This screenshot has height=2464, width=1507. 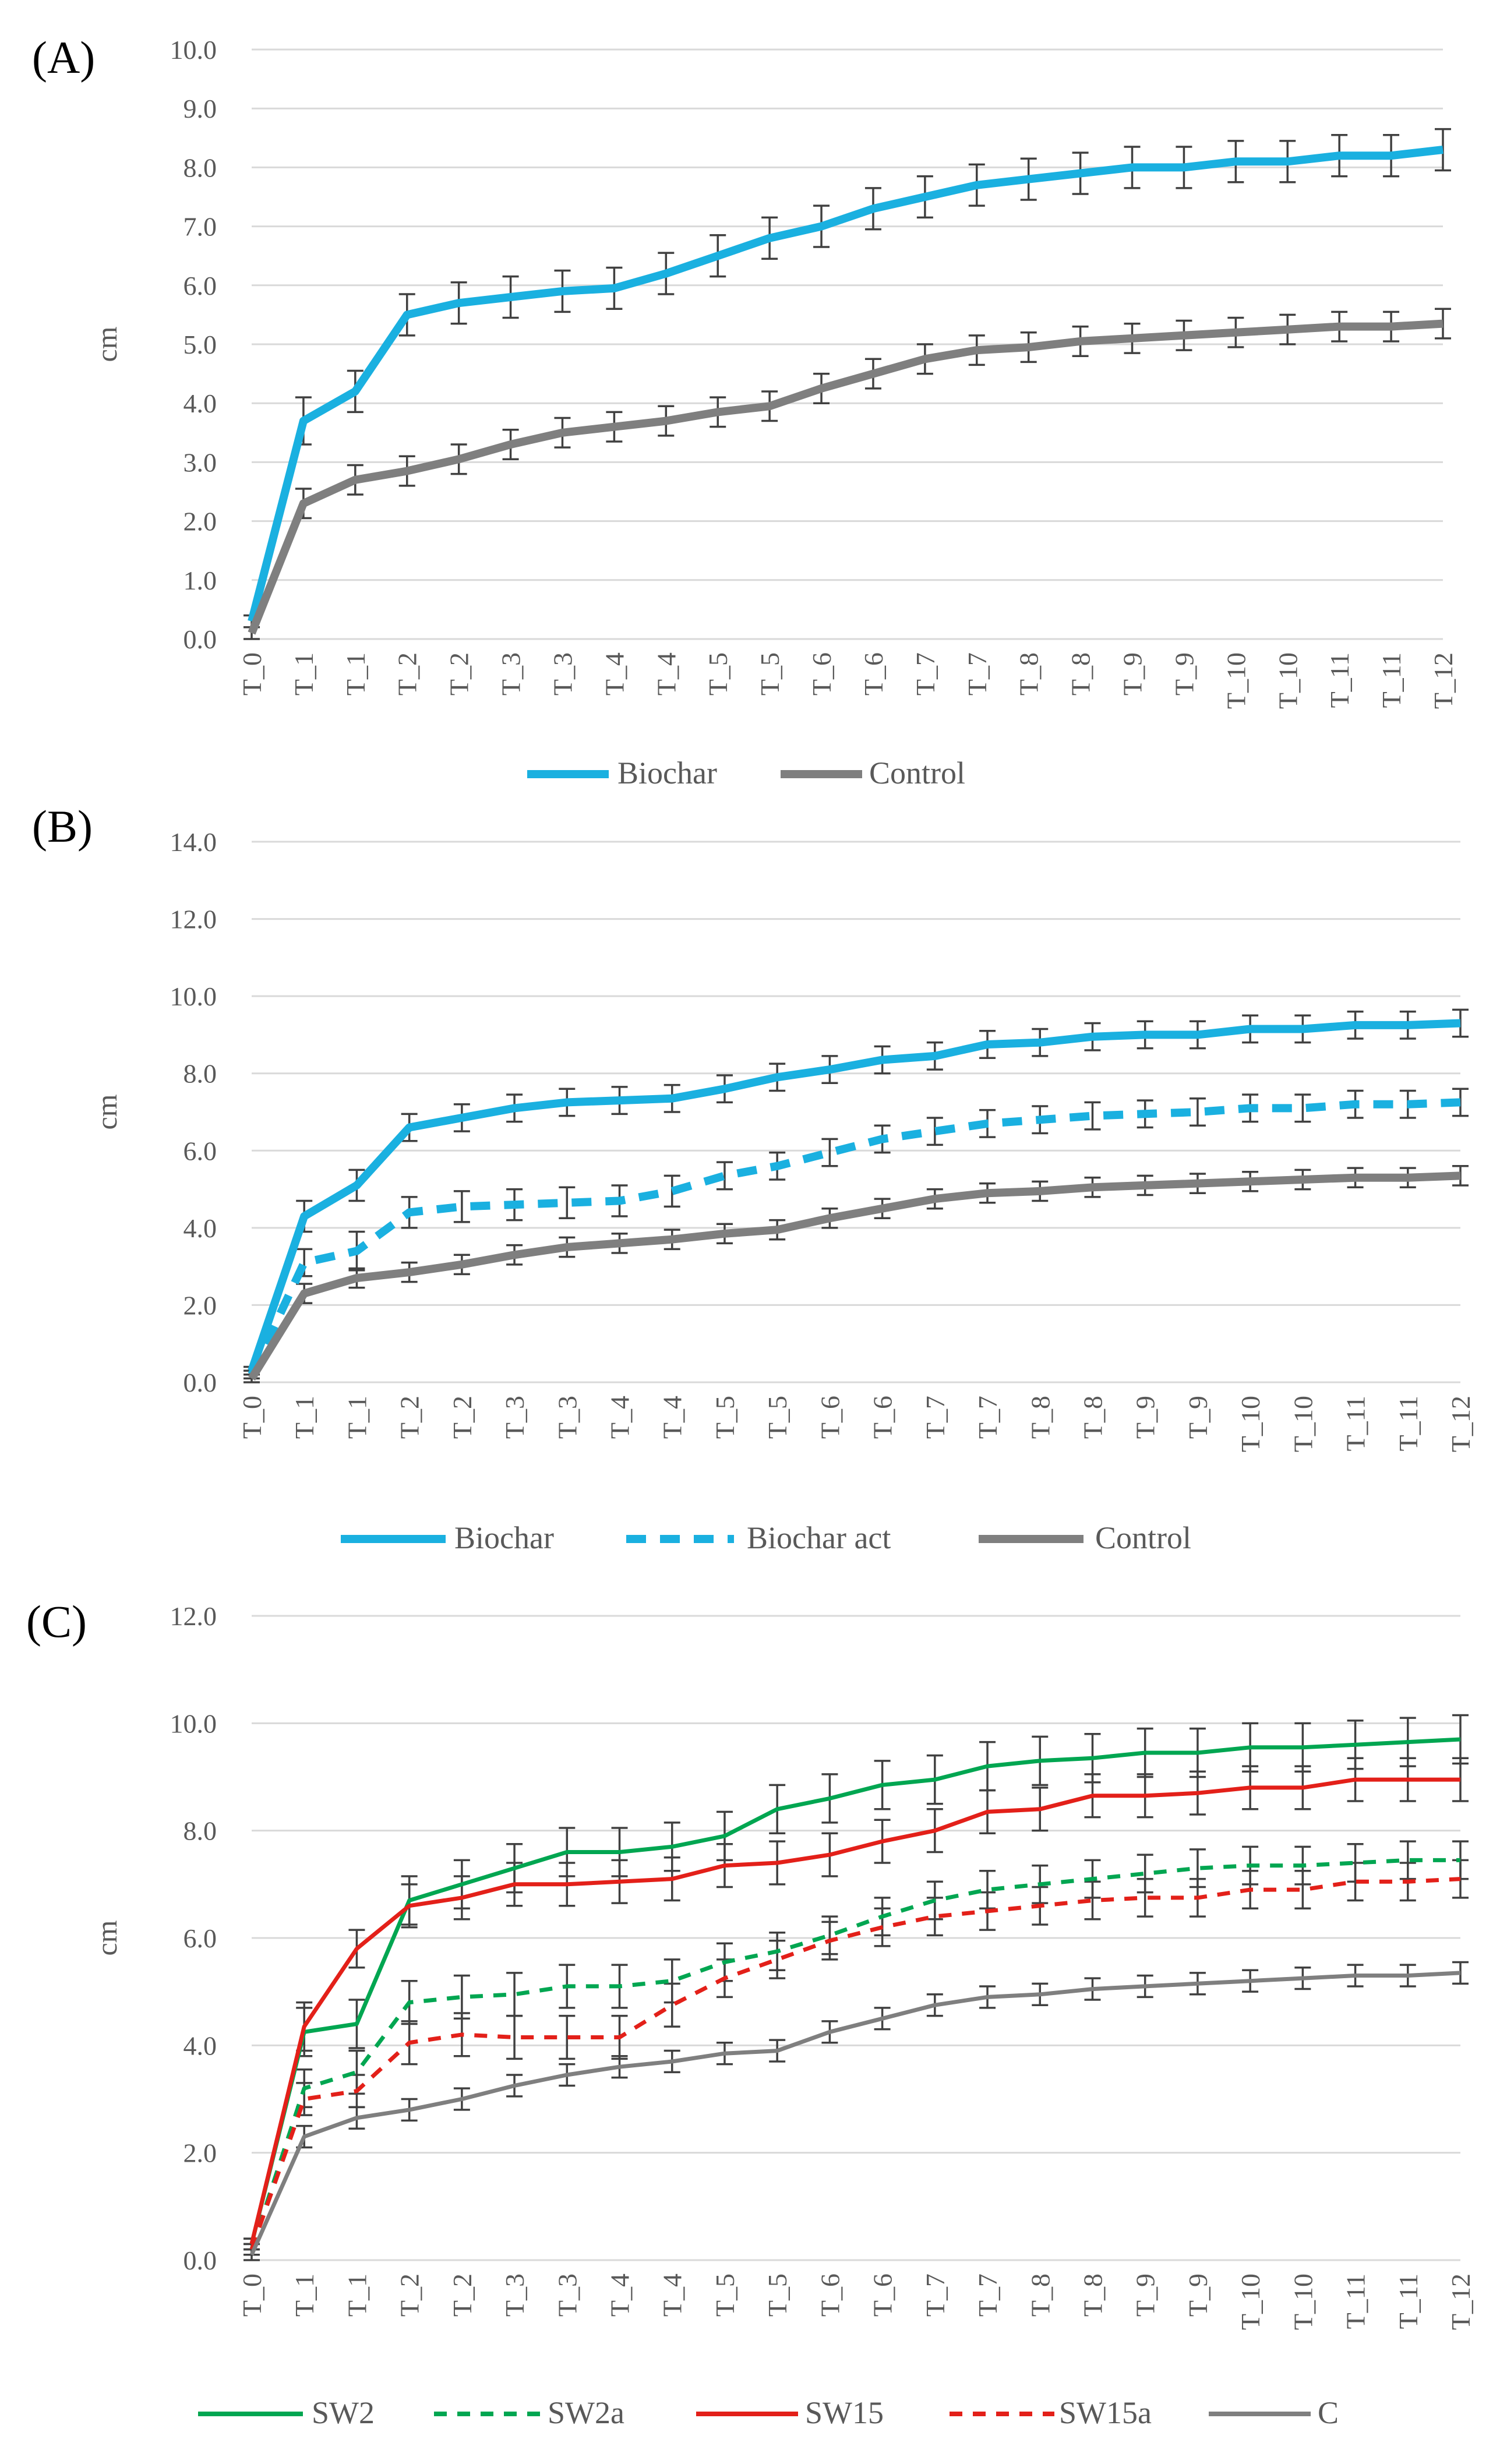 I want to click on chart2-ytick-label: 0.0, so click(x=200, y=1382).